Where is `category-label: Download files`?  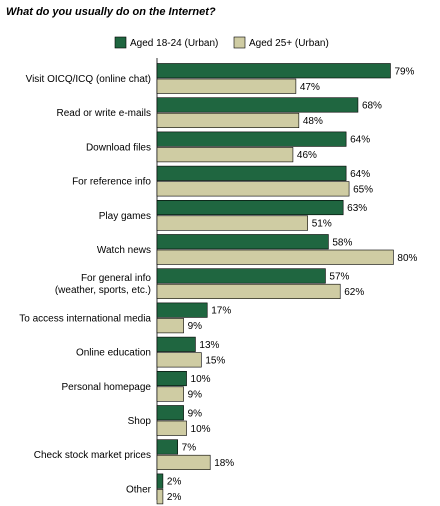
category-label: Download files is located at coordinates (118, 147).